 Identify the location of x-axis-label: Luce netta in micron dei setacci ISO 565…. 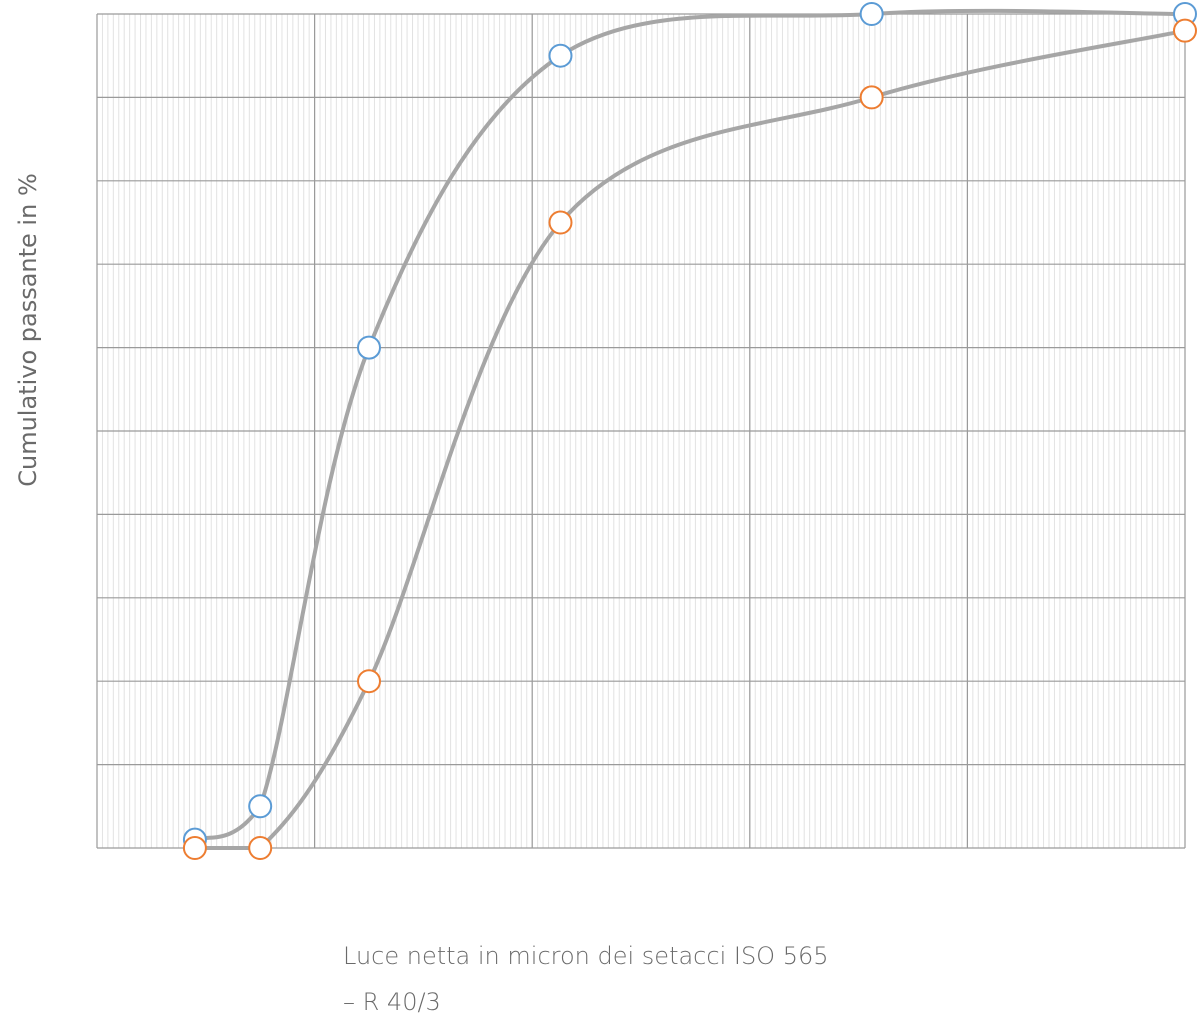
(643, 979).